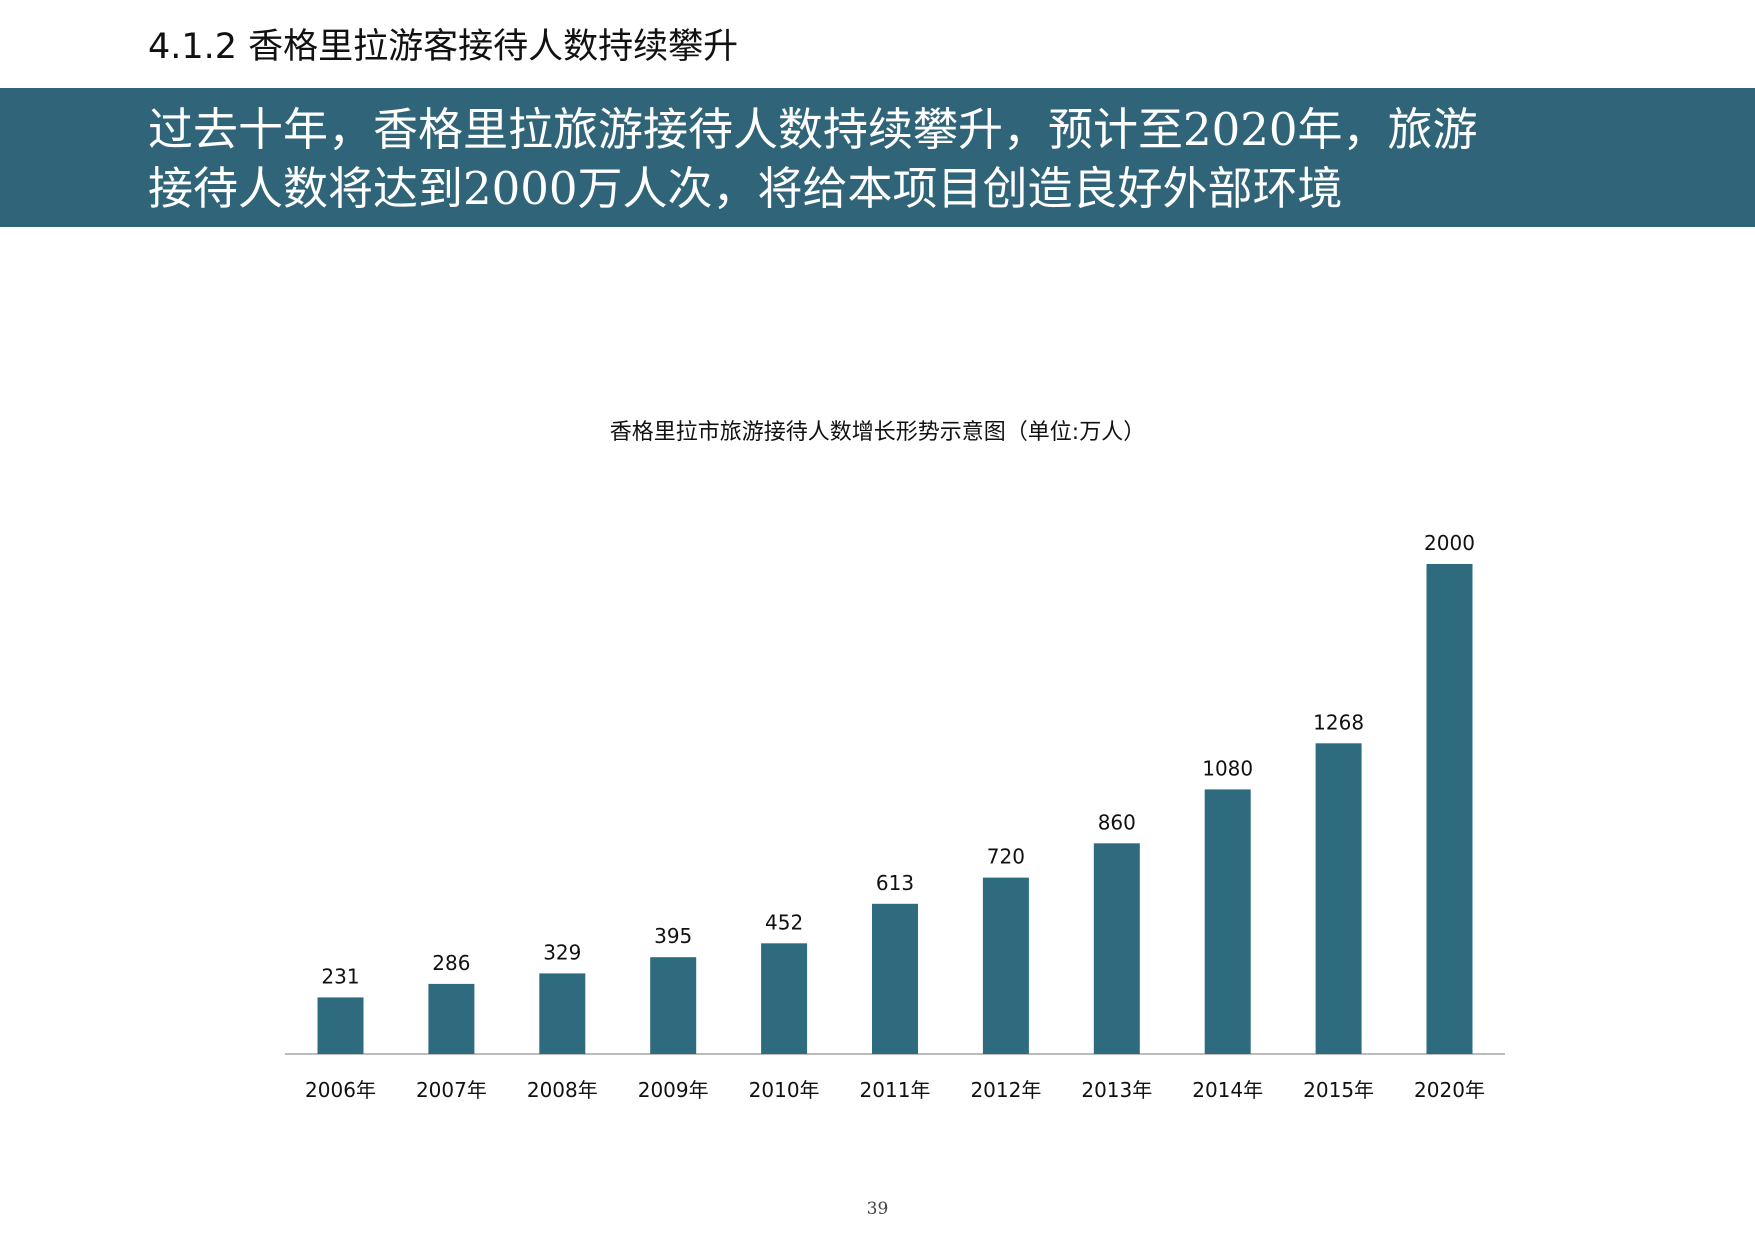 The height and width of the screenshot is (1241, 1755). Describe the element at coordinates (784, 1090) in the screenshot. I see `x-tick-label-4: 2010年` at that location.